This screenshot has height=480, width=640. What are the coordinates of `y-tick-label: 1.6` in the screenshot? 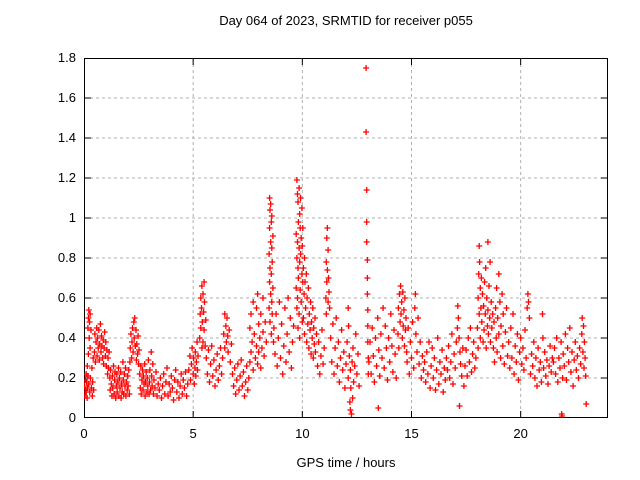 It's located at (66, 97).